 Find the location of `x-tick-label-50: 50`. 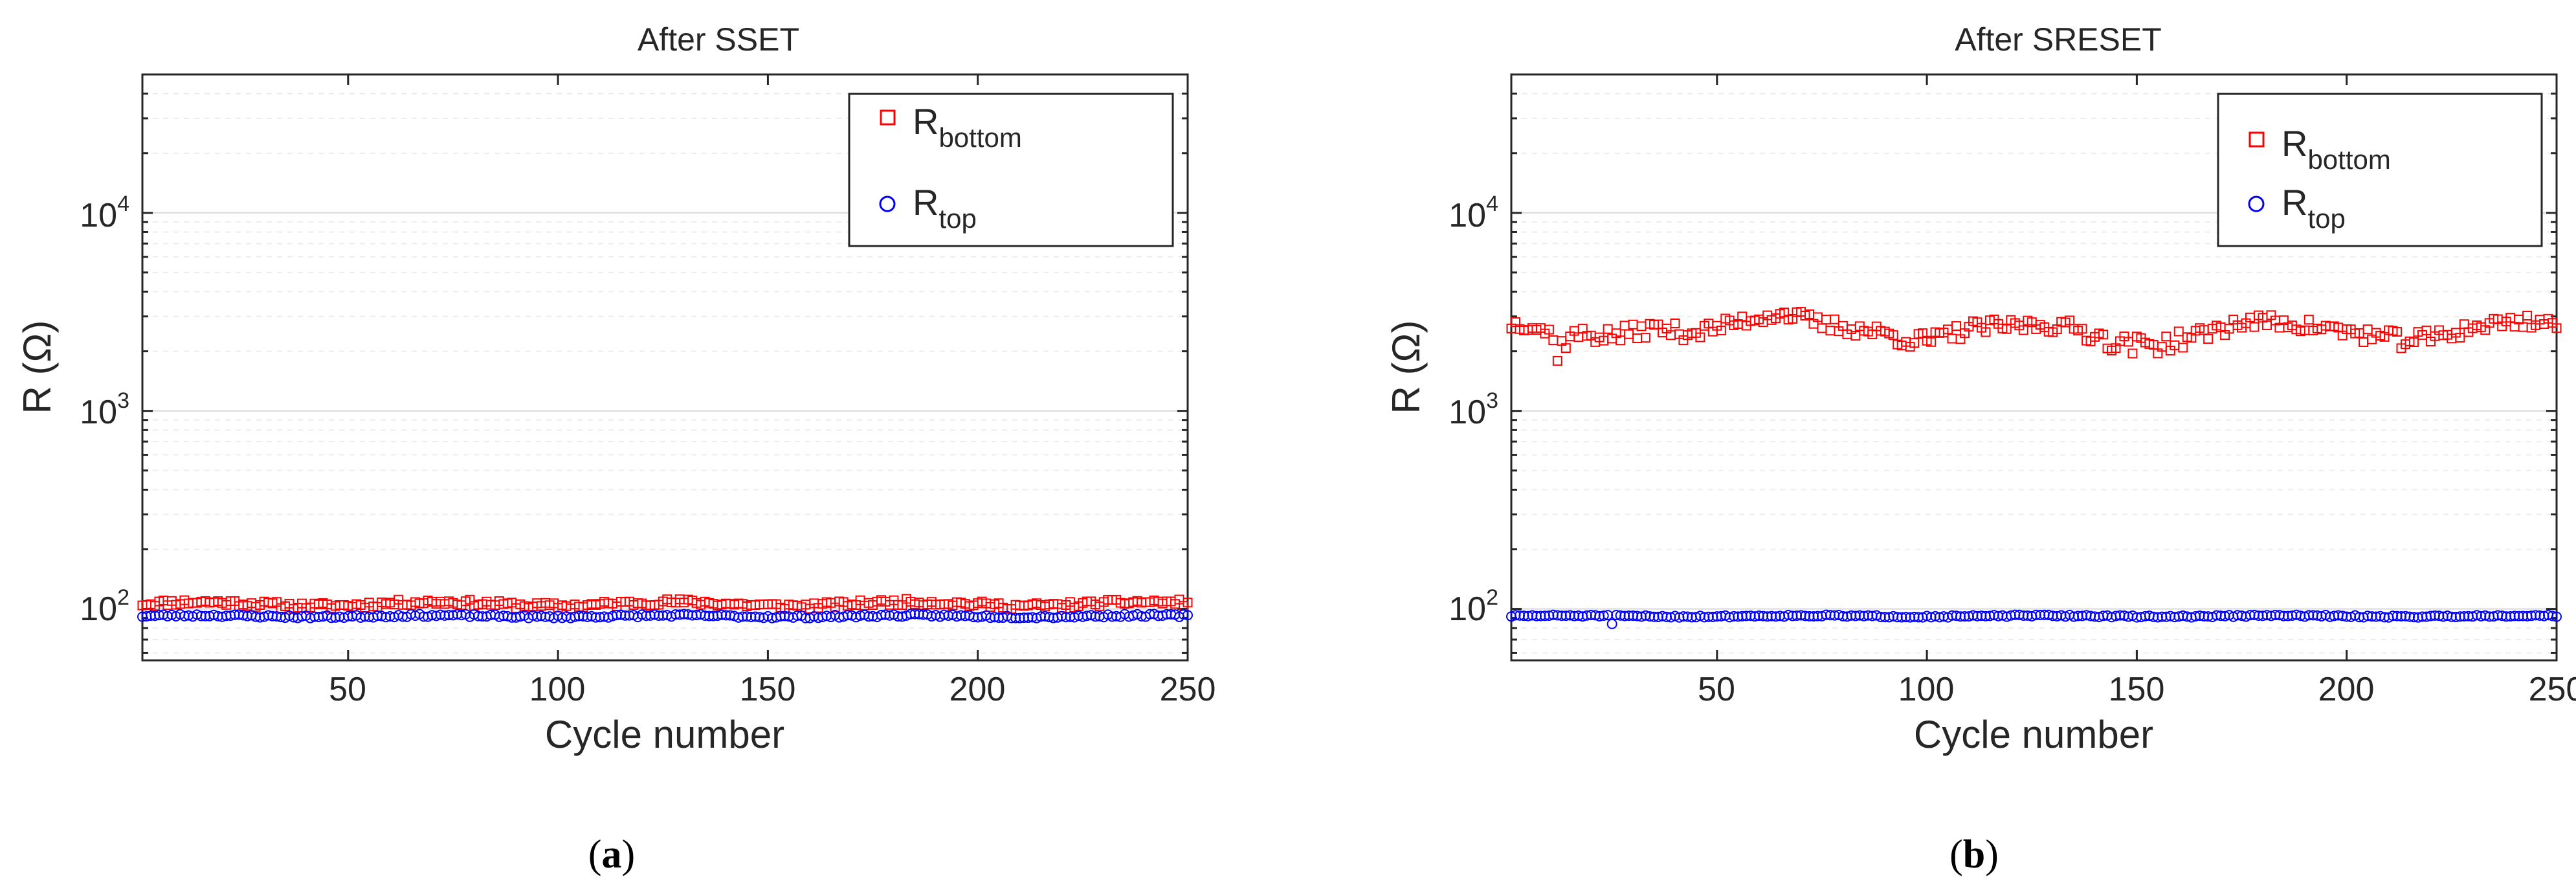

x-tick-label-50: 50 is located at coordinates (1716, 689).